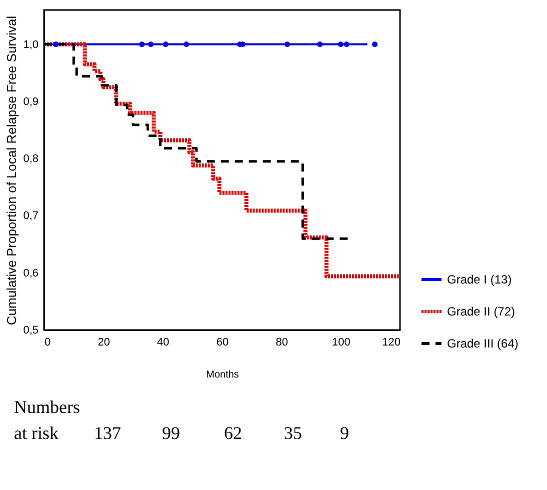 This screenshot has width=547, height=490. I want to click on x-tick-label: 40, so click(163, 342).